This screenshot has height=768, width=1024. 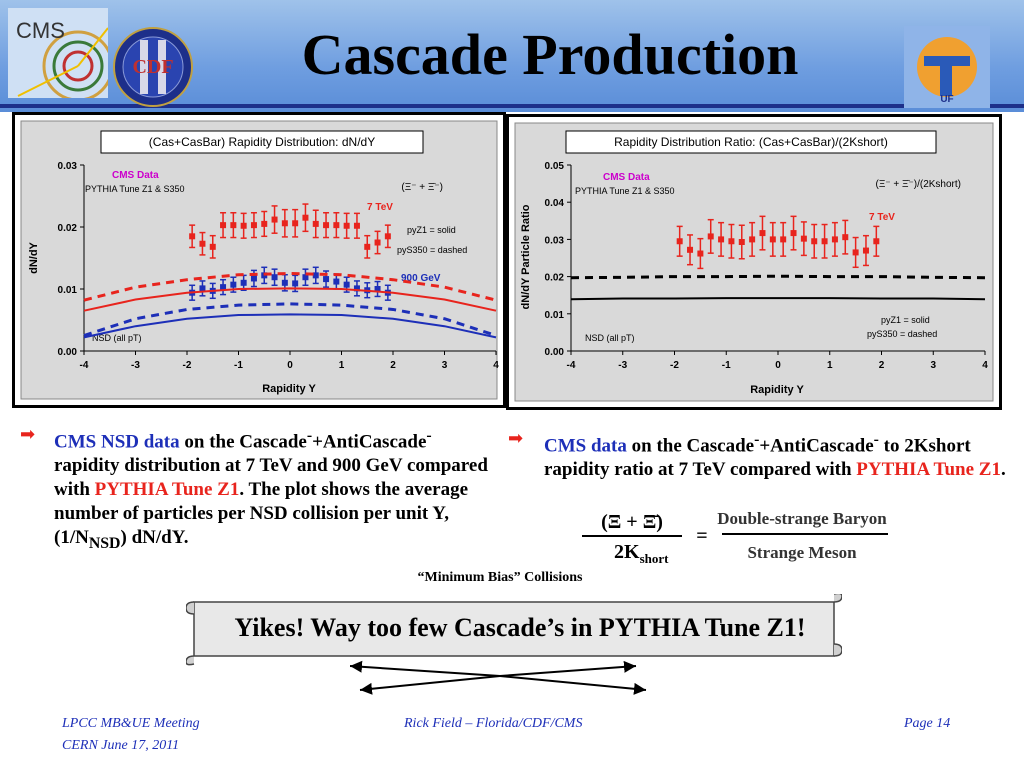 I want to click on annotation-900gev: 900 GeV, so click(x=421, y=278).